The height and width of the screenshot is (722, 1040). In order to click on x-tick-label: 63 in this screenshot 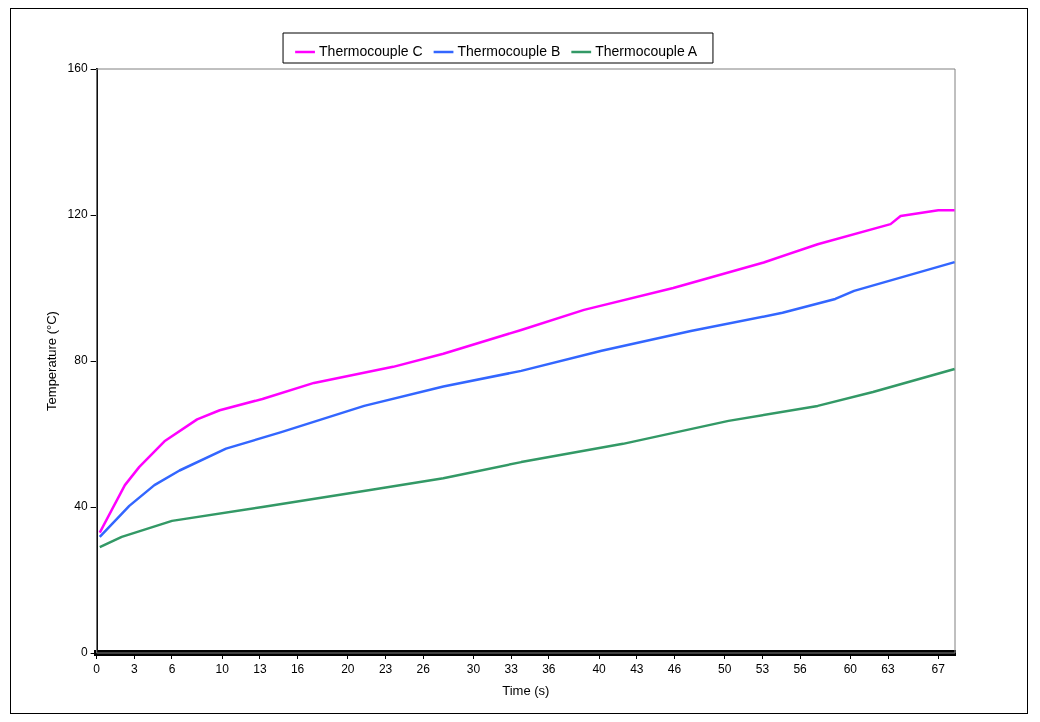, I will do `click(888, 668)`.